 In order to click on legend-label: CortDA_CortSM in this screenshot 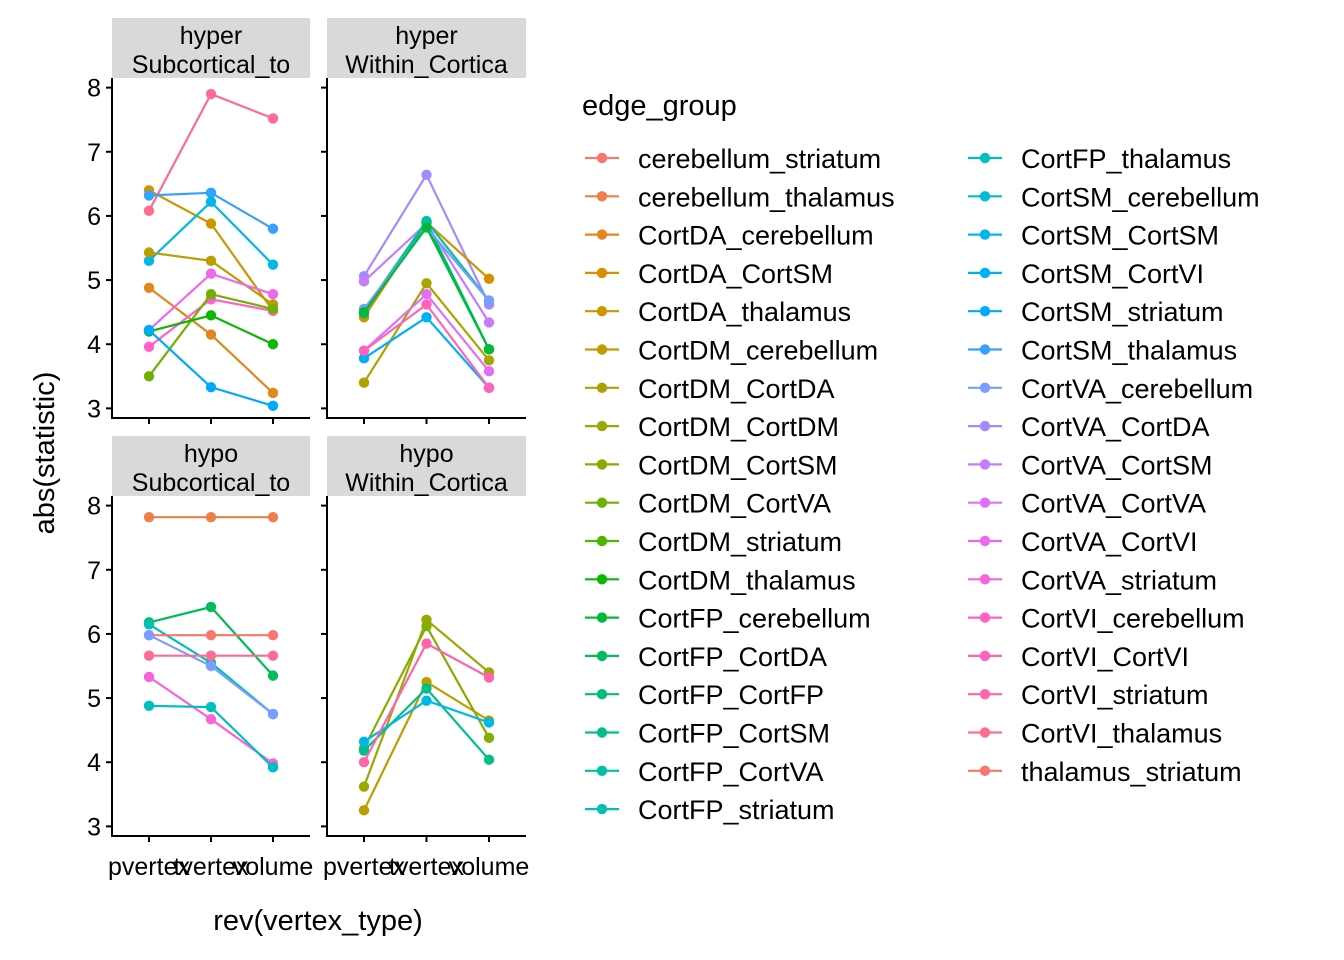, I will do `click(735, 274)`.